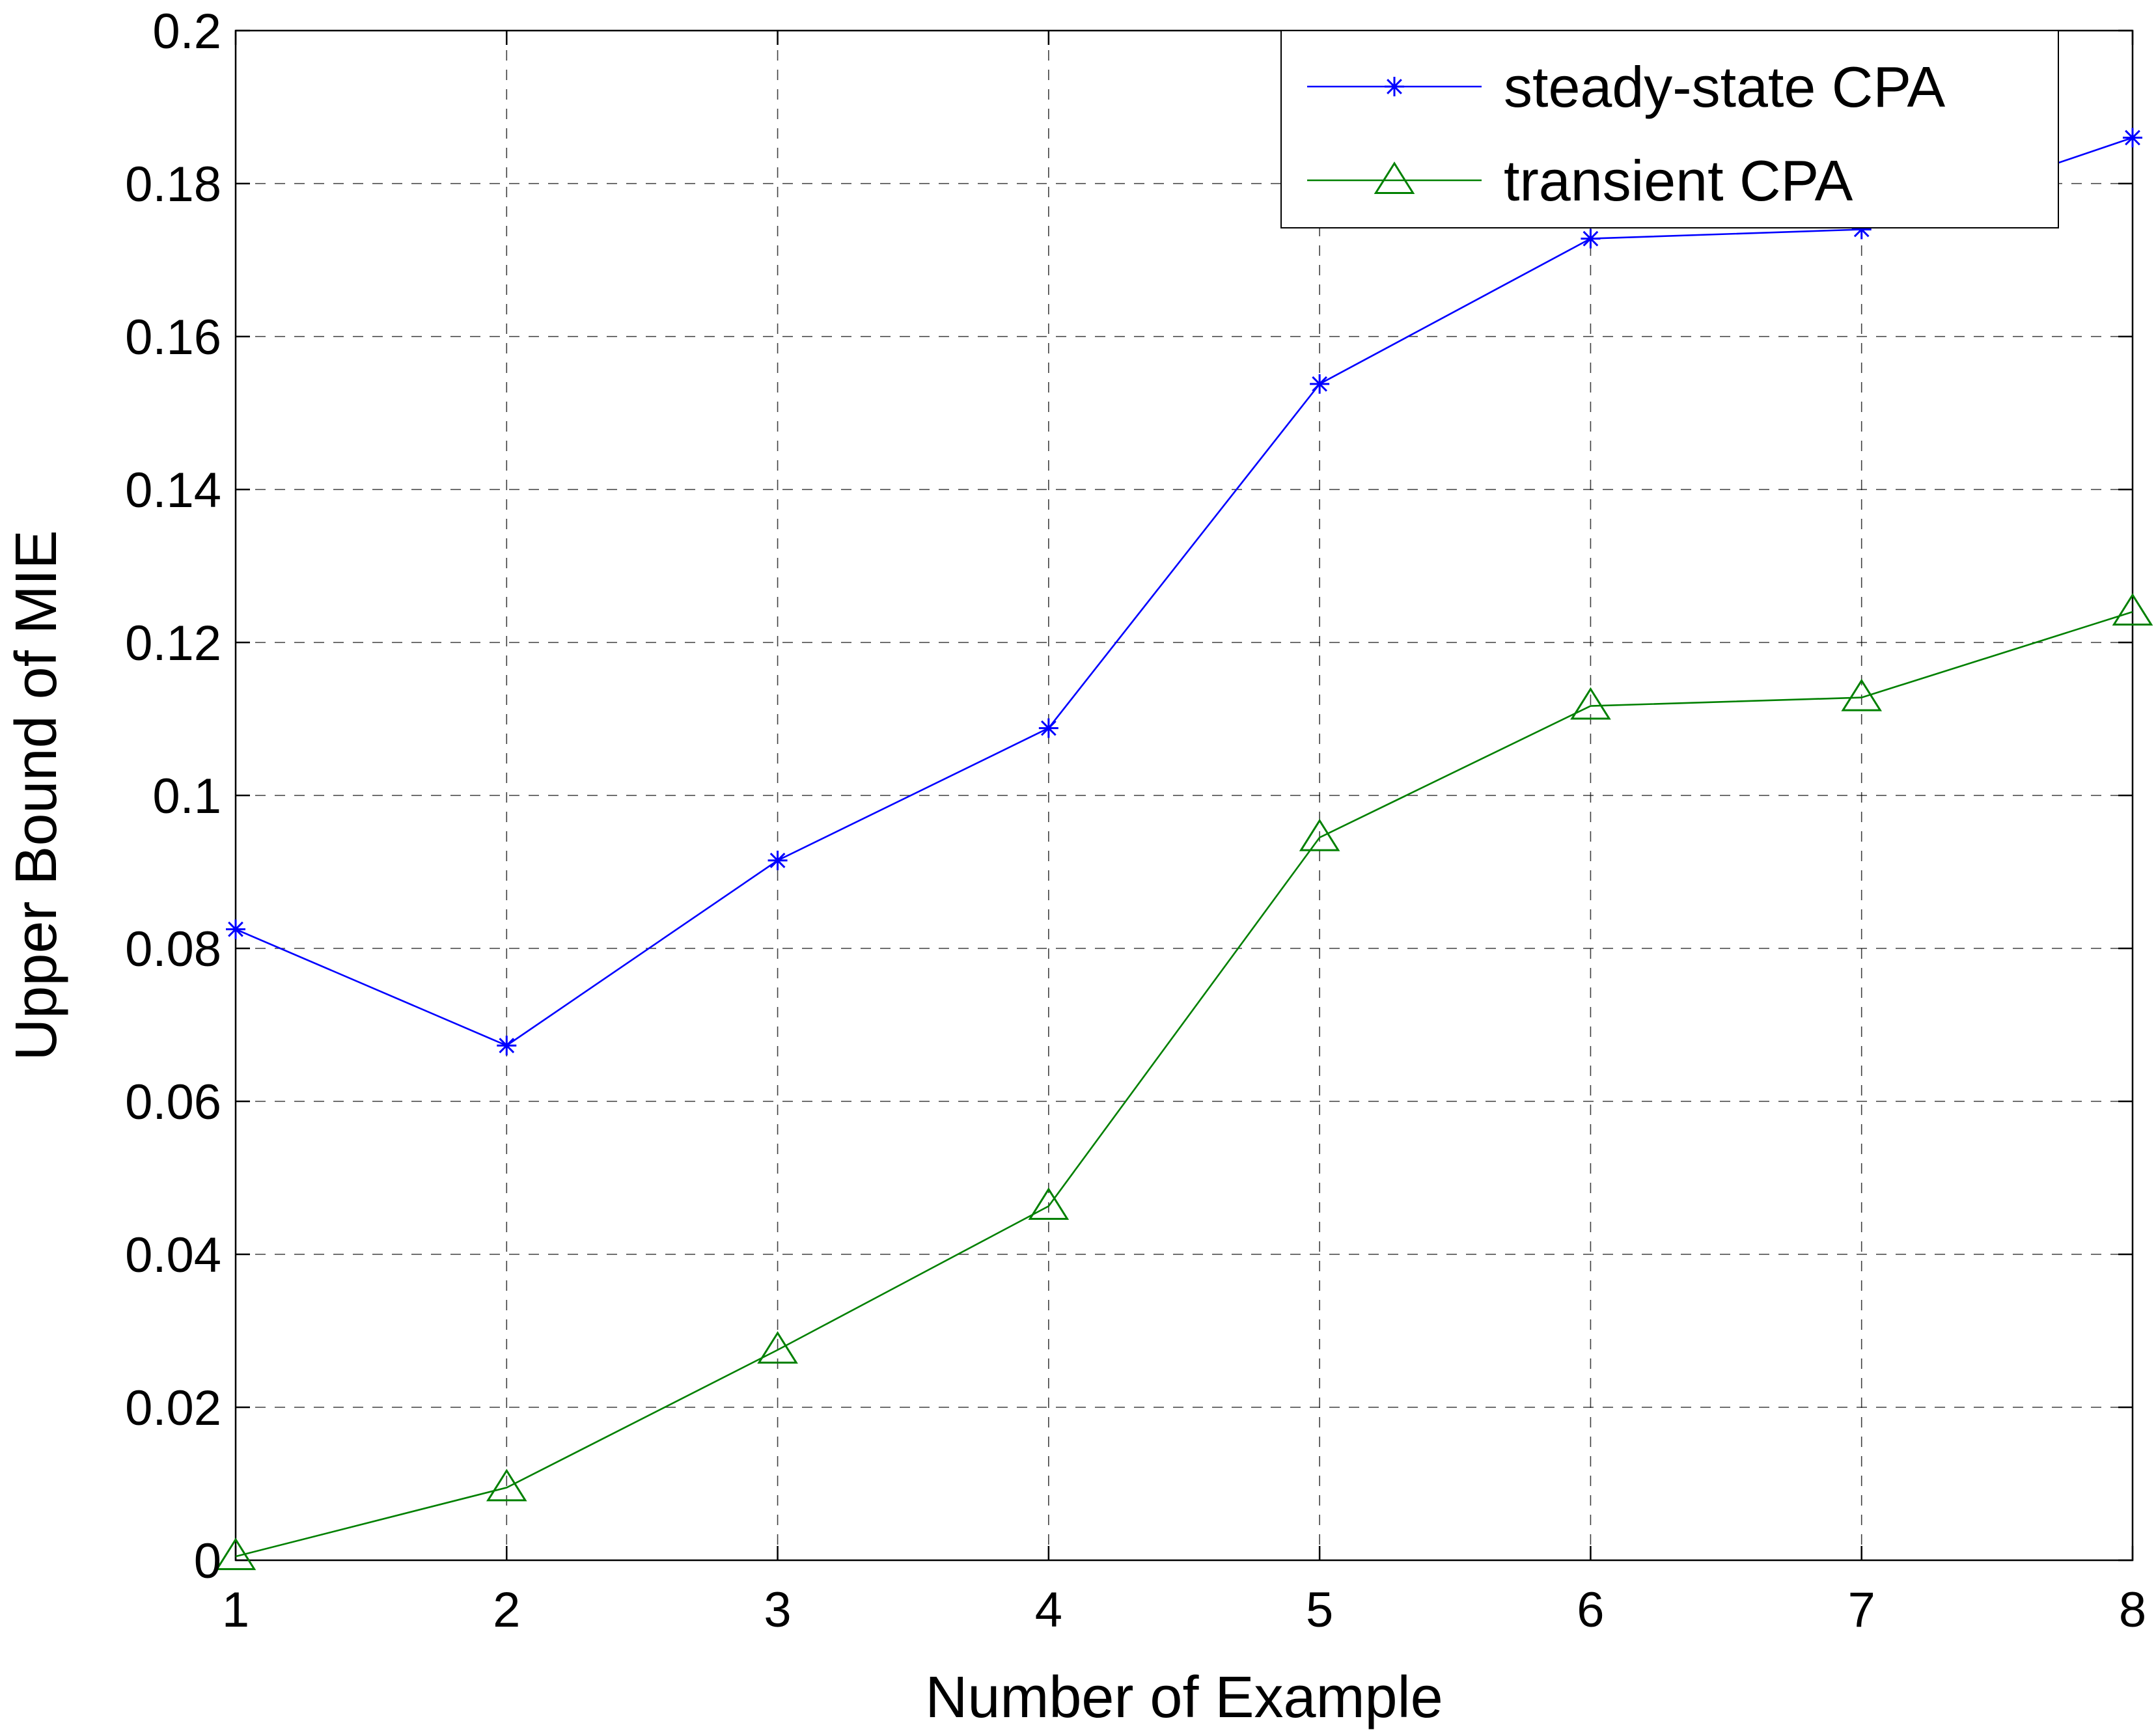  What do you see at coordinates (235, 1610) in the screenshot?
I see `x-tick-label: 1` at bounding box center [235, 1610].